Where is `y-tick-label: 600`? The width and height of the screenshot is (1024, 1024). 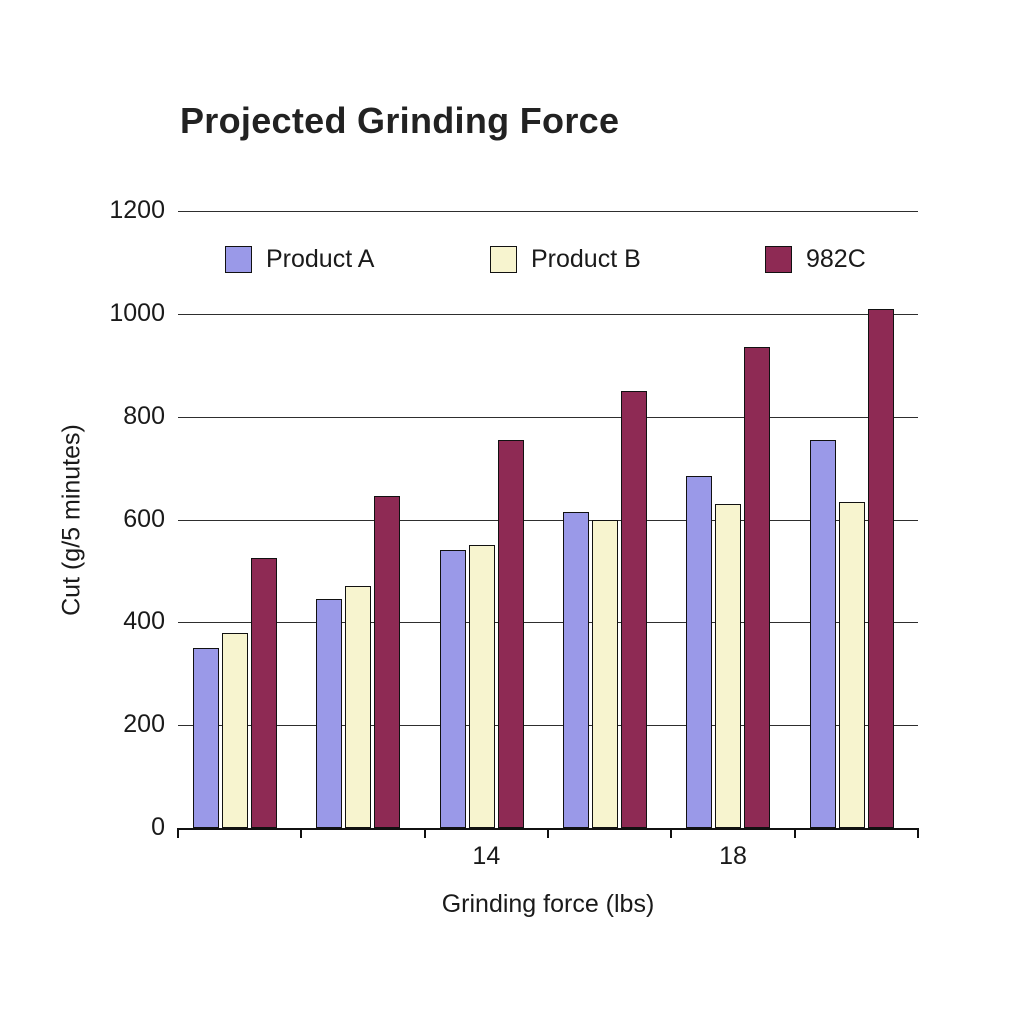
y-tick-label: 600 is located at coordinates (144, 518).